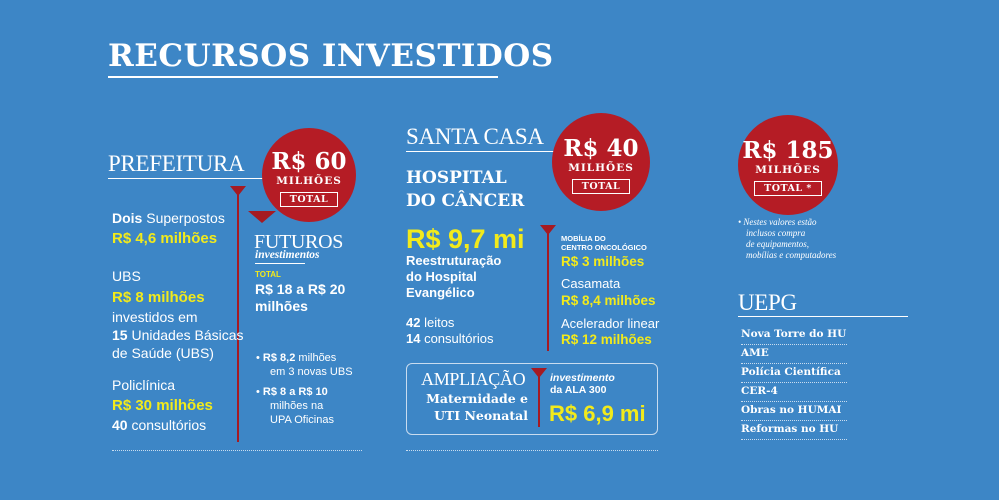  Describe the element at coordinates (309, 161) in the screenshot. I see `badge-amount: R$ 60` at that location.